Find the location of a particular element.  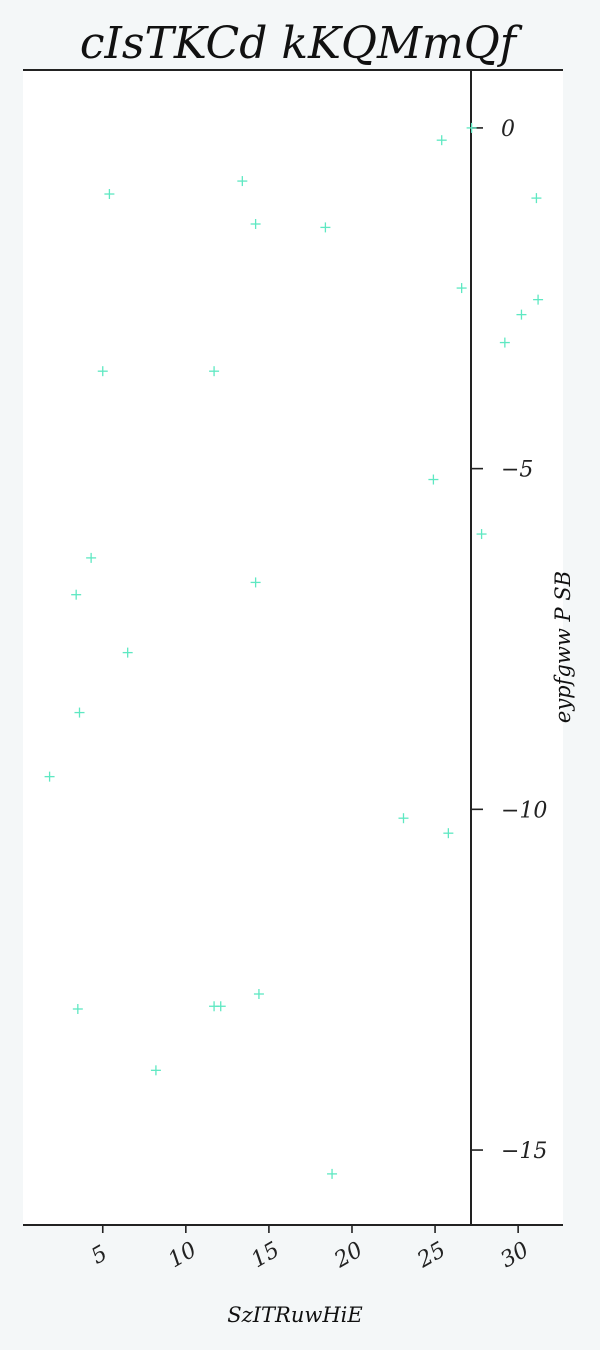

x-tick-label: 25 is located at coordinates (432, 1256).